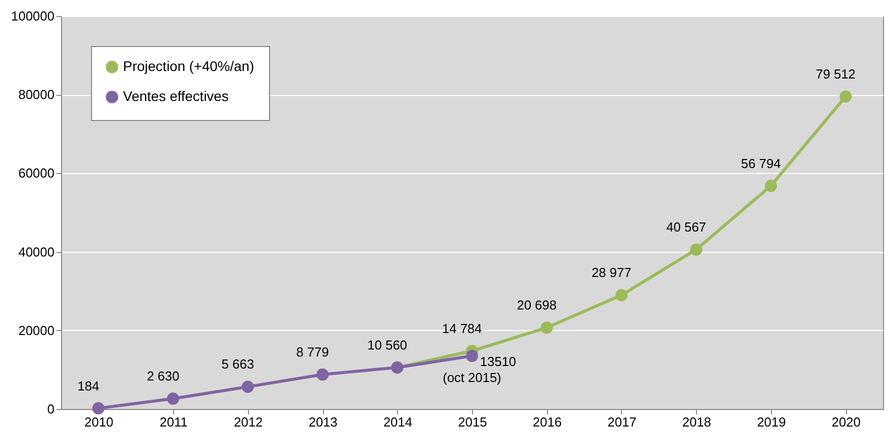 This screenshot has width=893, height=439. What do you see at coordinates (697, 422) in the screenshot?
I see `x-tick-label: 2018` at bounding box center [697, 422].